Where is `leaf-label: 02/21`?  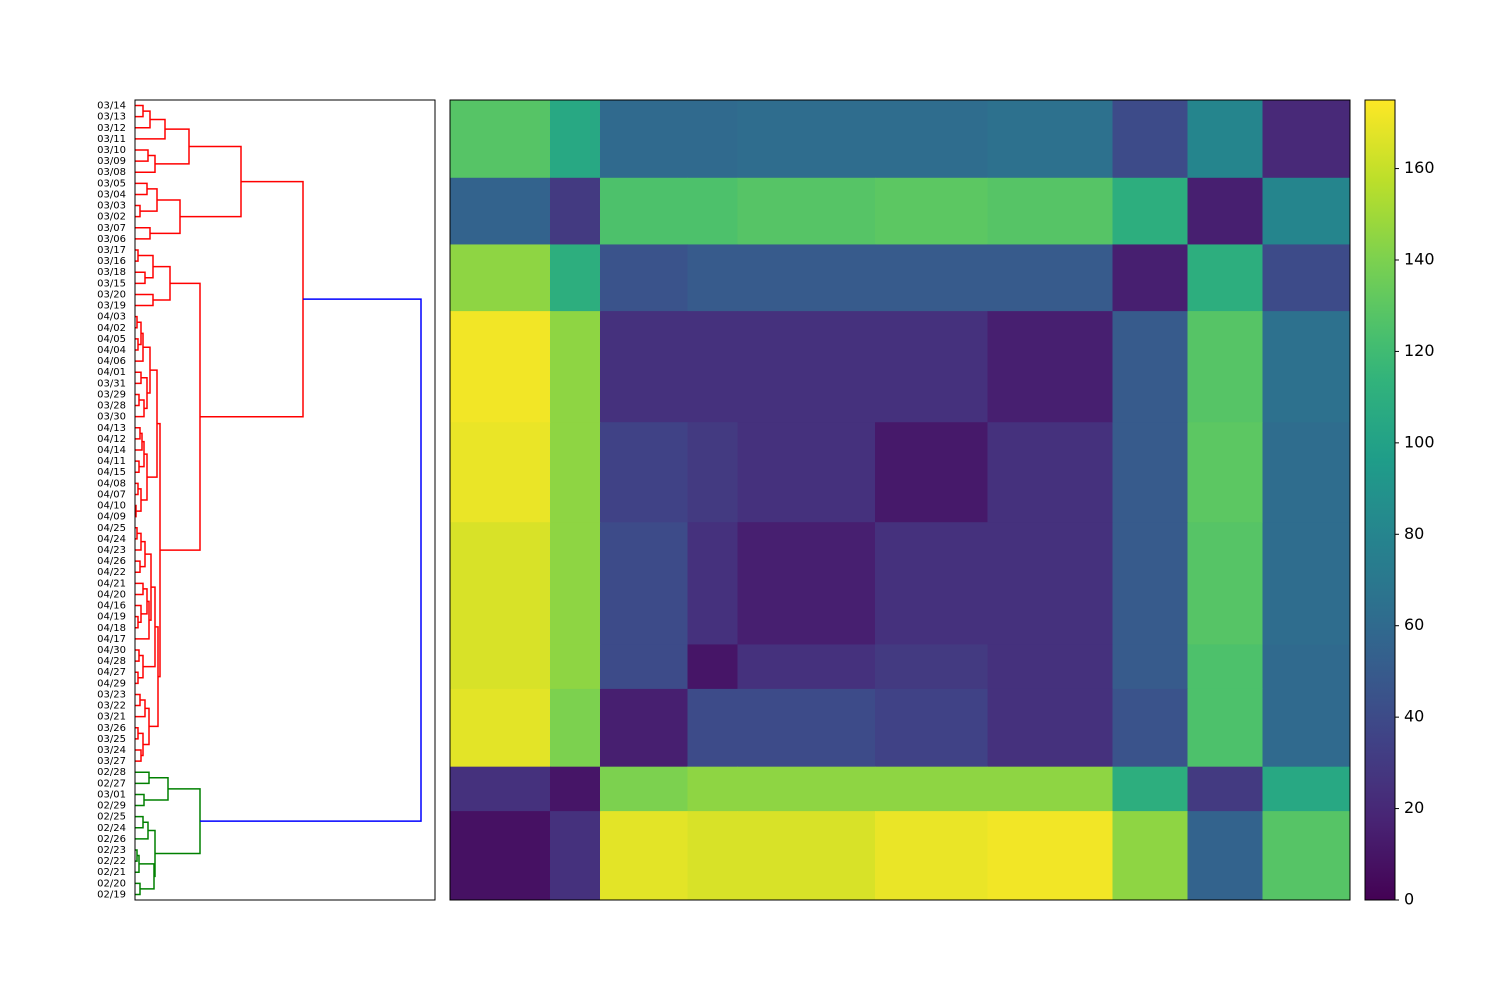
leaf-label: 02/21 is located at coordinates (111, 872).